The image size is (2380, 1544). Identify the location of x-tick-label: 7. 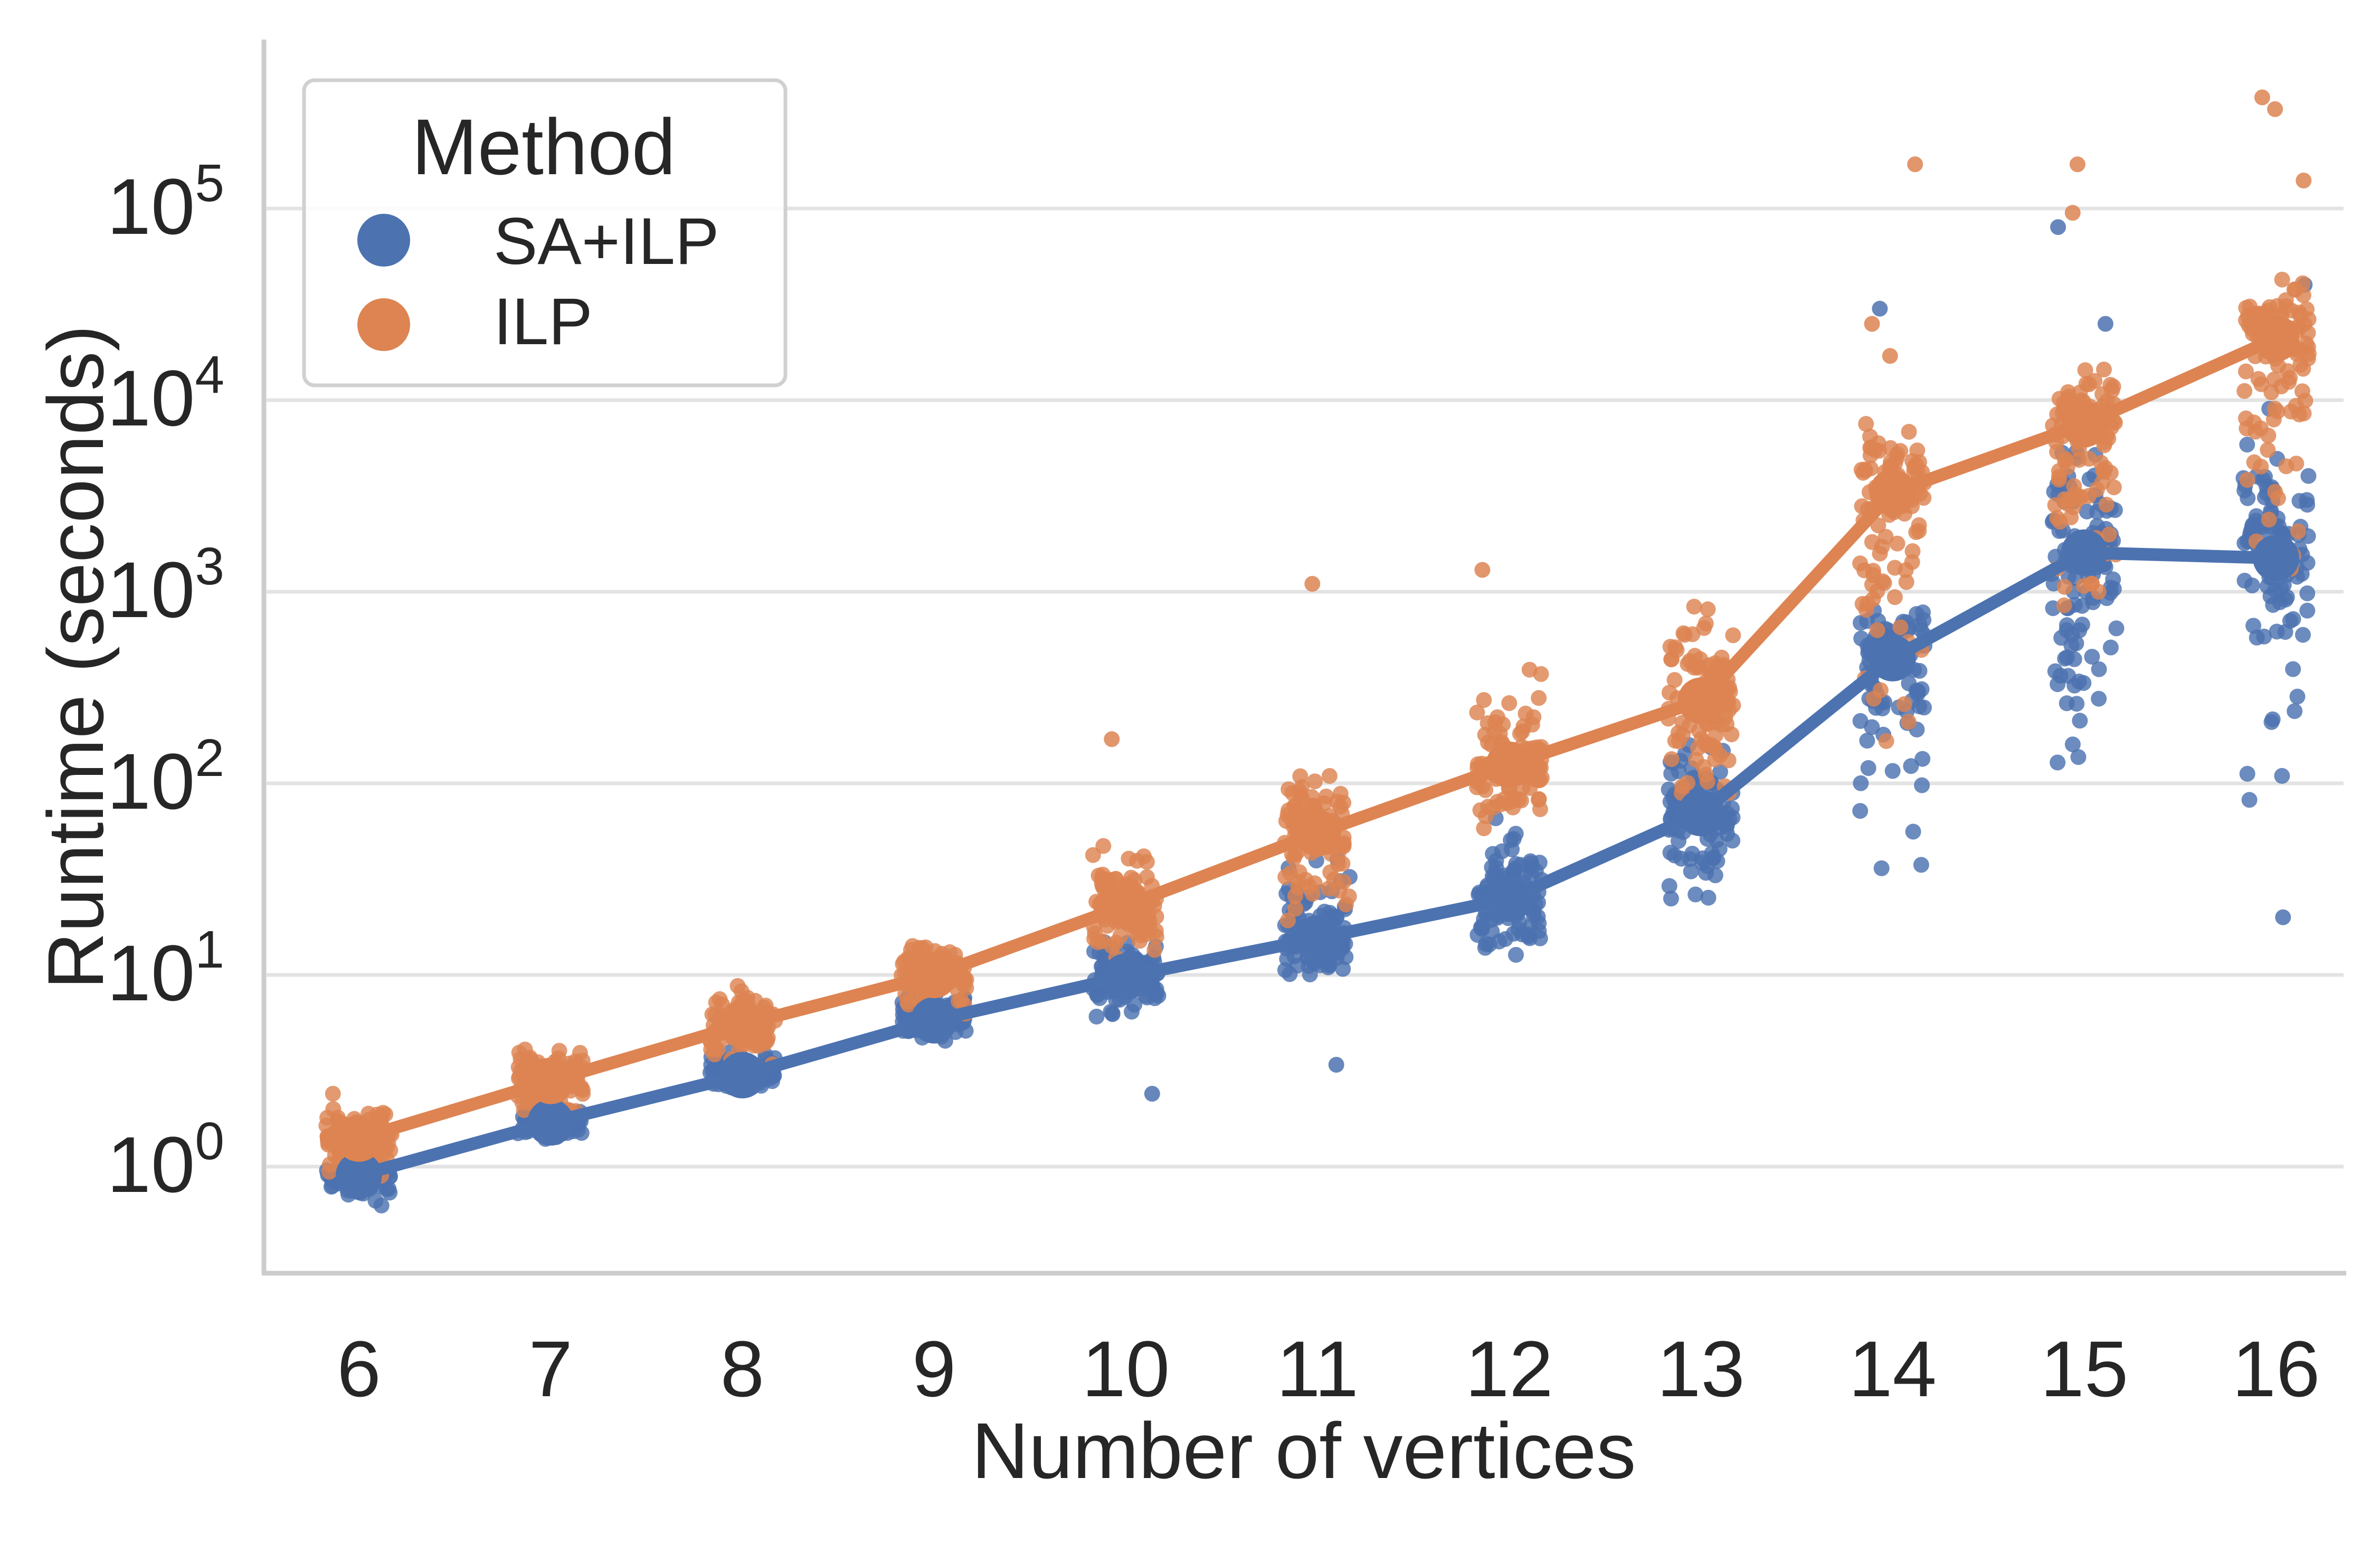
(550, 1368).